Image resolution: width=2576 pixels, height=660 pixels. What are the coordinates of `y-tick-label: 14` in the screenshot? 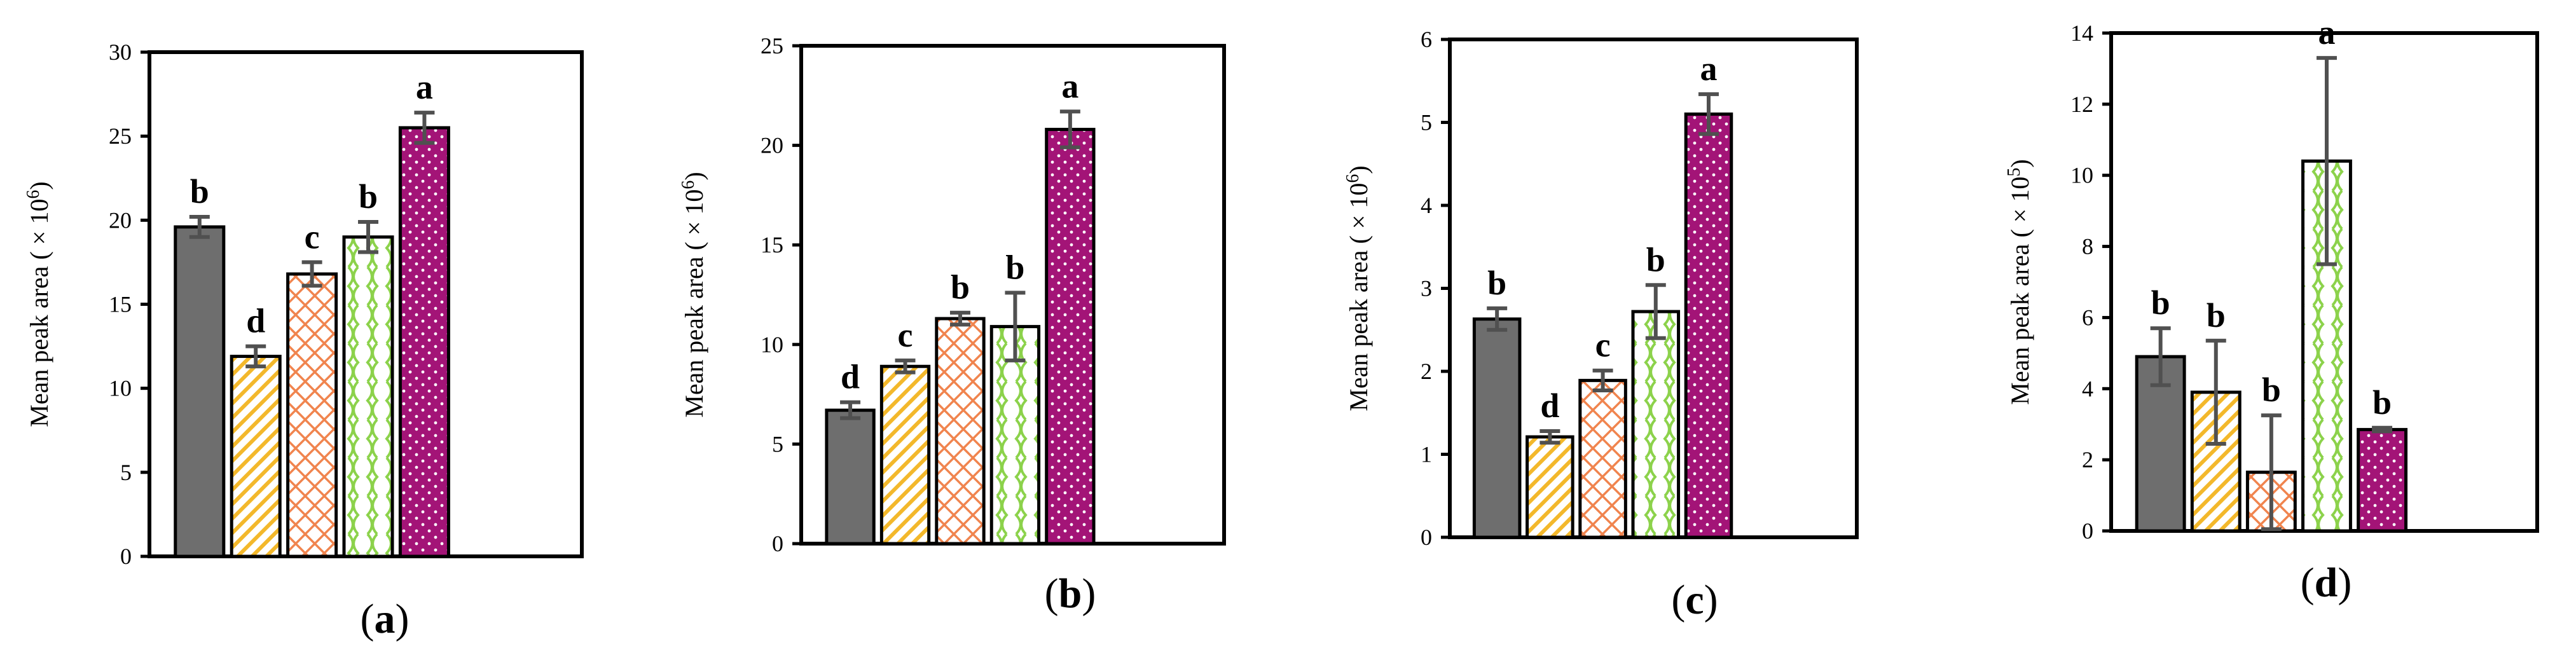 It's located at (2081, 33).